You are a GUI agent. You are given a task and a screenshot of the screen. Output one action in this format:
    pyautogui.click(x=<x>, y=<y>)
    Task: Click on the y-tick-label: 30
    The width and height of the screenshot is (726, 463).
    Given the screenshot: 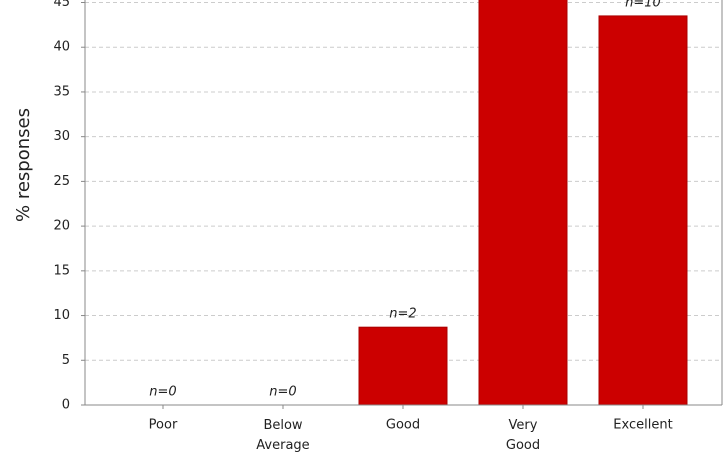 What is the action you would take?
    pyautogui.click(x=61, y=136)
    